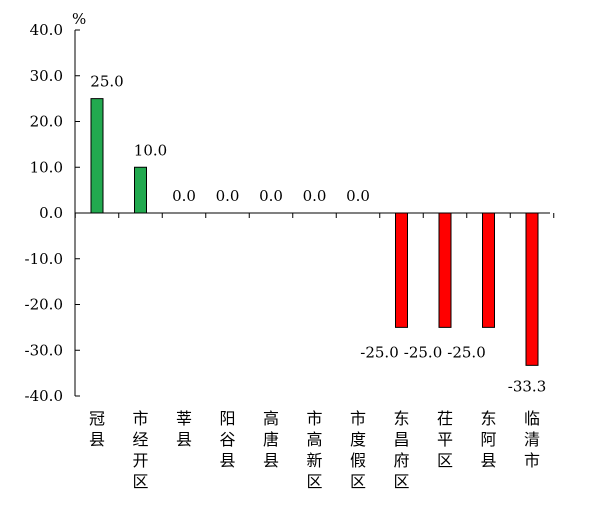  Describe the element at coordinates (527, 386) in the screenshot. I see `data-label: -33.3` at that location.